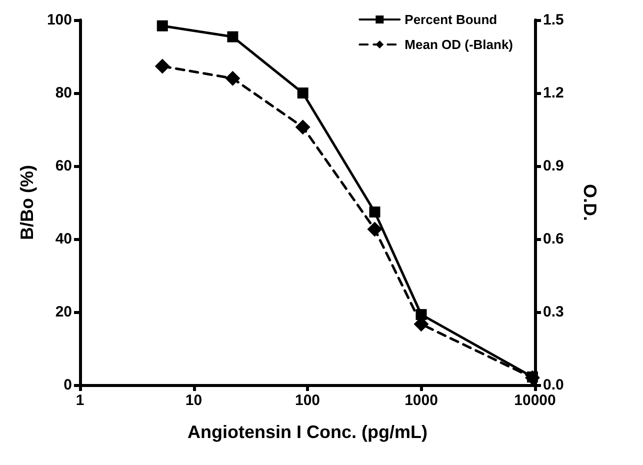  What do you see at coordinates (307, 400) in the screenshot?
I see `x-tick-label: 100` at bounding box center [307, 400].